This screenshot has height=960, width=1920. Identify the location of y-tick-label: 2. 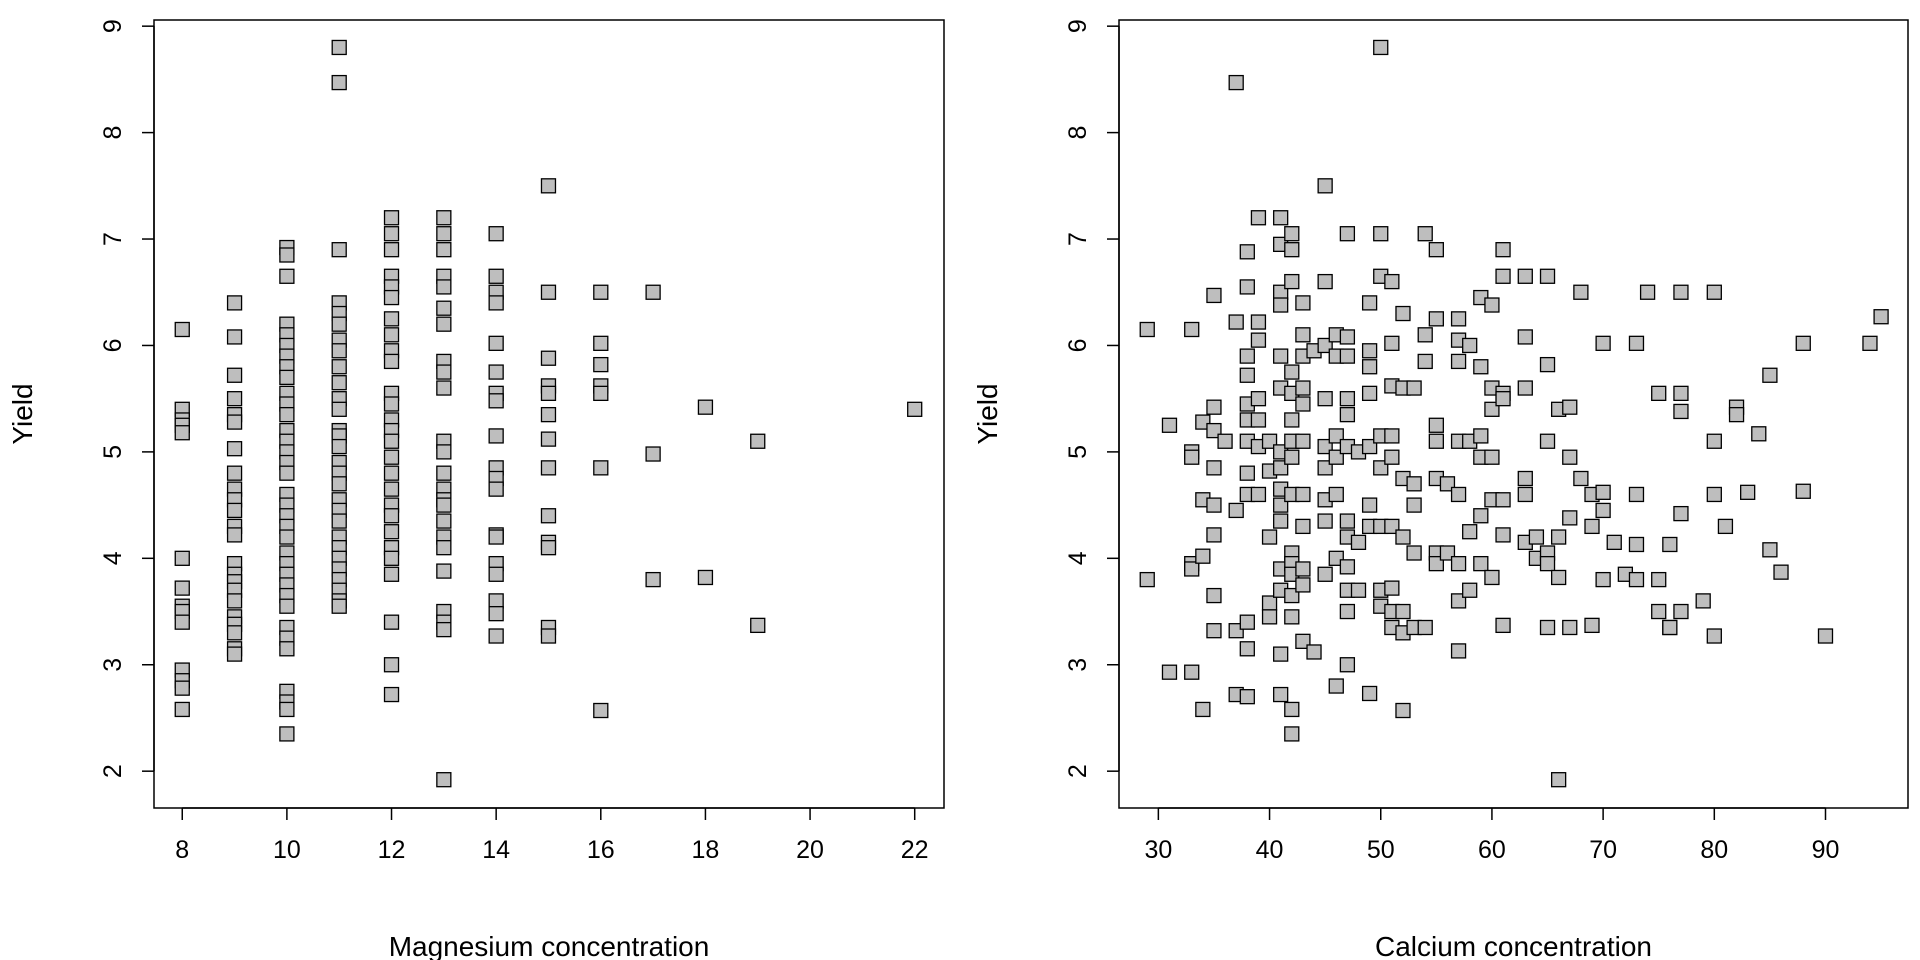
(113, 771).